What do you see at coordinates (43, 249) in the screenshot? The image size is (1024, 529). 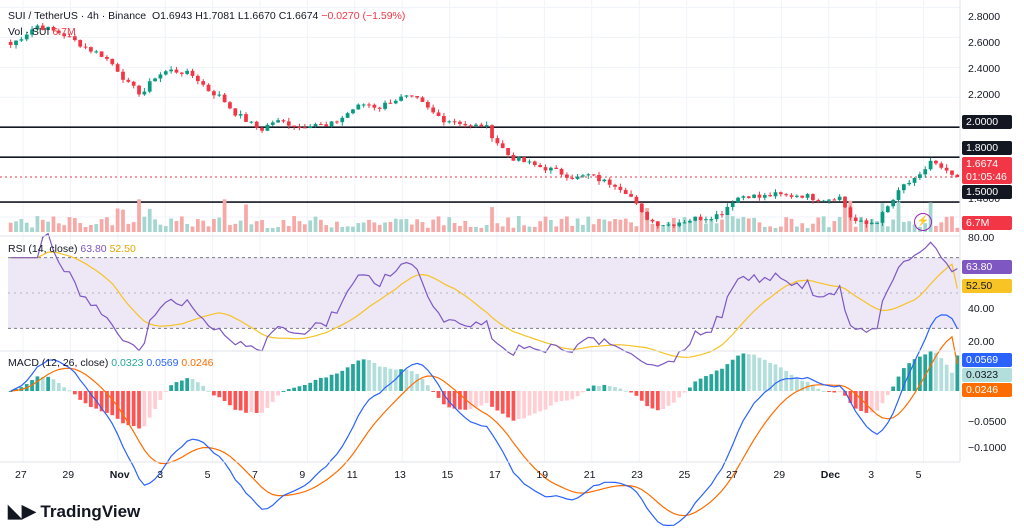 I see `rsi-label: RSI (14, close)` at bounding box center [43, 249].